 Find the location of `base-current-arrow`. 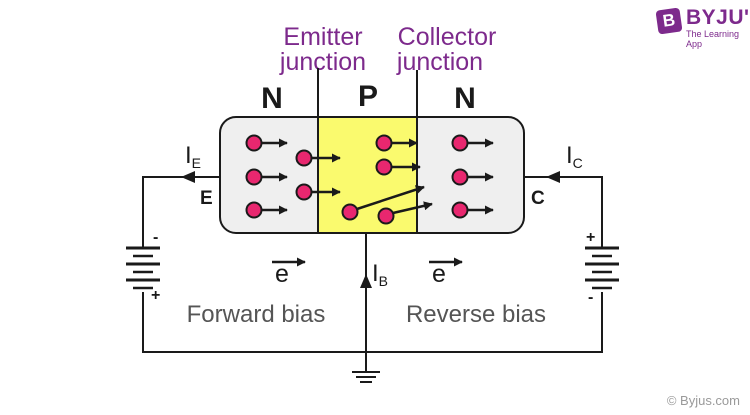

base-current-arrow is located at coordinates (366, 281).